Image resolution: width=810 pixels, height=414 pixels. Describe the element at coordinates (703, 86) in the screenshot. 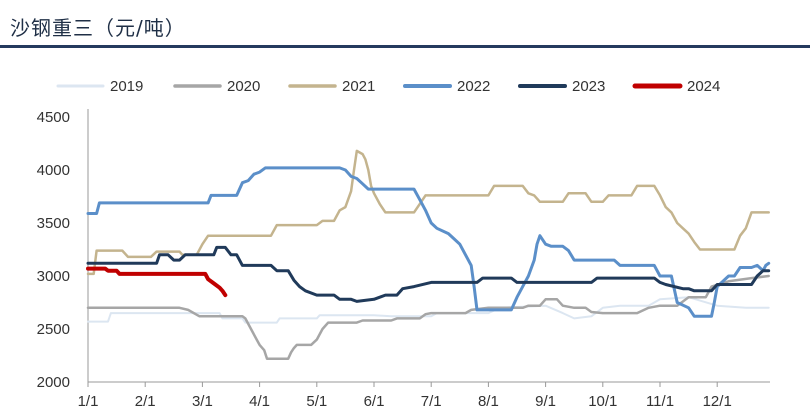

I see `legend-label-2024: 2024` at that location.